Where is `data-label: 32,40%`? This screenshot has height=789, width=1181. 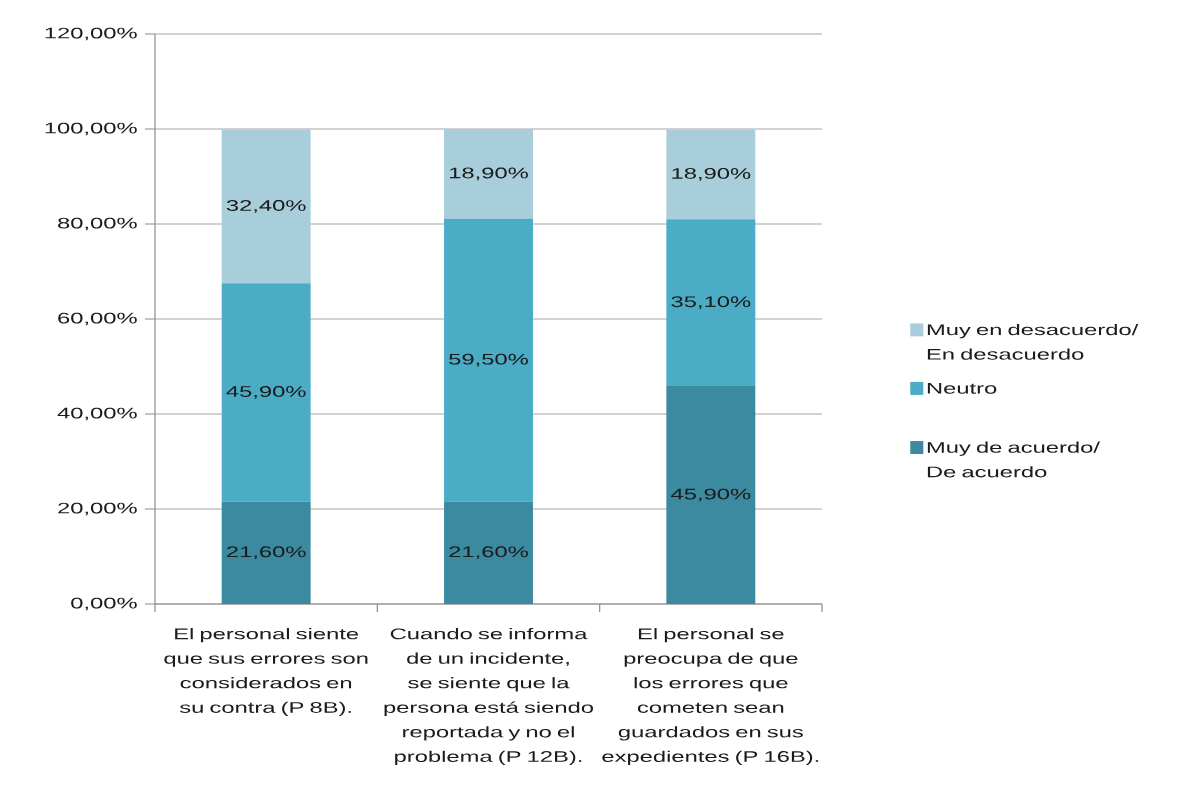 data-label: 32,40% is located at coordinates (266, 206).